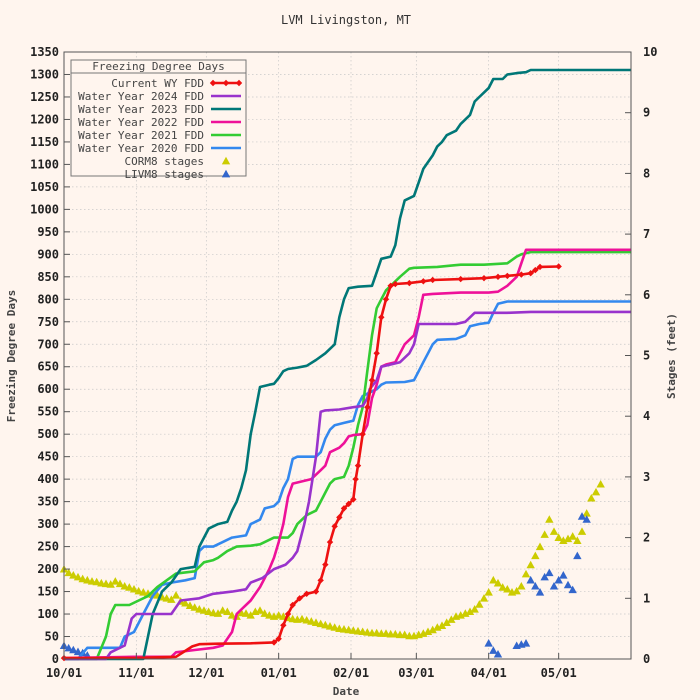 This screenshot has width=700, height=700. What do you see at coordinates (646, 173) in the screenshot?
I see `y2-tick-label: 8` at bounding box center [646, 173].